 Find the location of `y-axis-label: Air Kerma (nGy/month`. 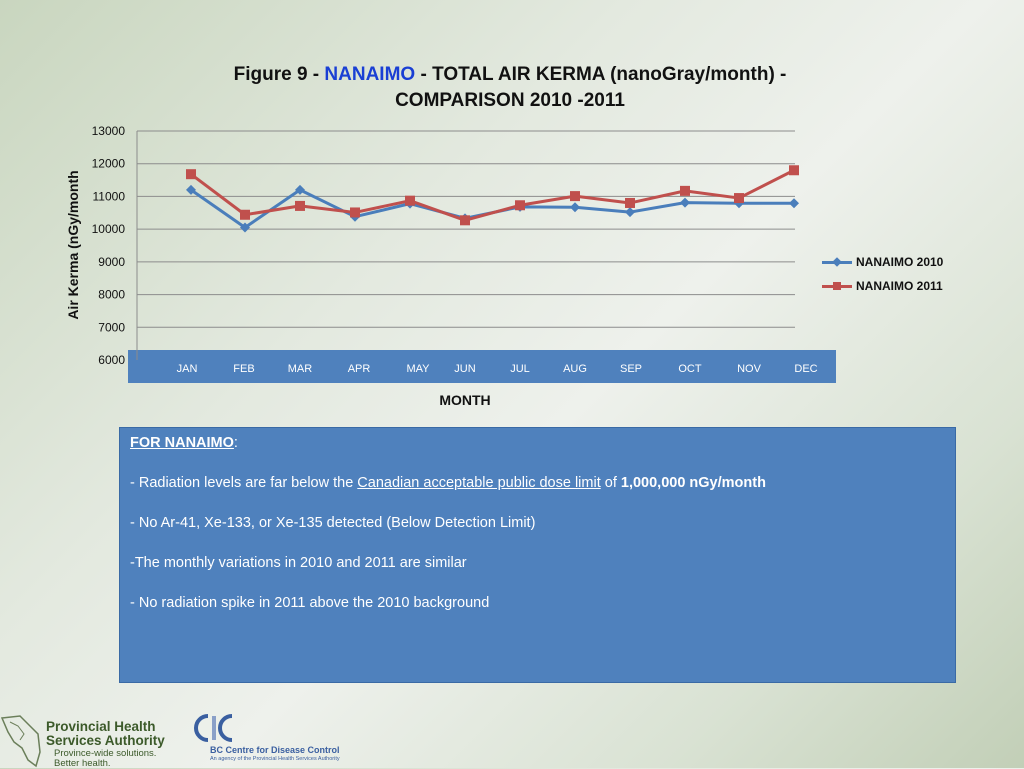

y-axis-label: Air Kerma (nGy/month is located at coordinates (73, 245).